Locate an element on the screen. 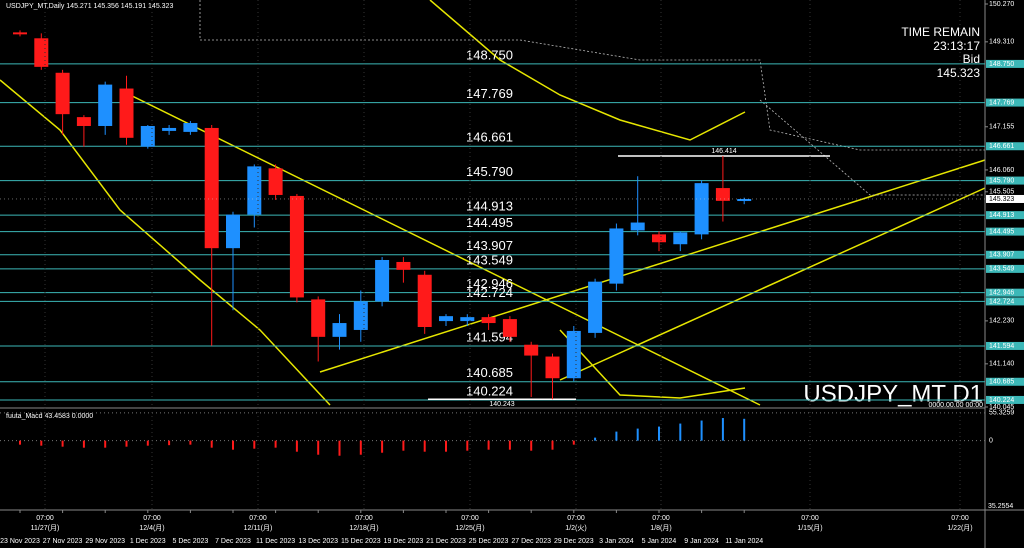 This screenshot has height=548, width=1024. marker-label: 146.414 is located at coordinates (723, 151).